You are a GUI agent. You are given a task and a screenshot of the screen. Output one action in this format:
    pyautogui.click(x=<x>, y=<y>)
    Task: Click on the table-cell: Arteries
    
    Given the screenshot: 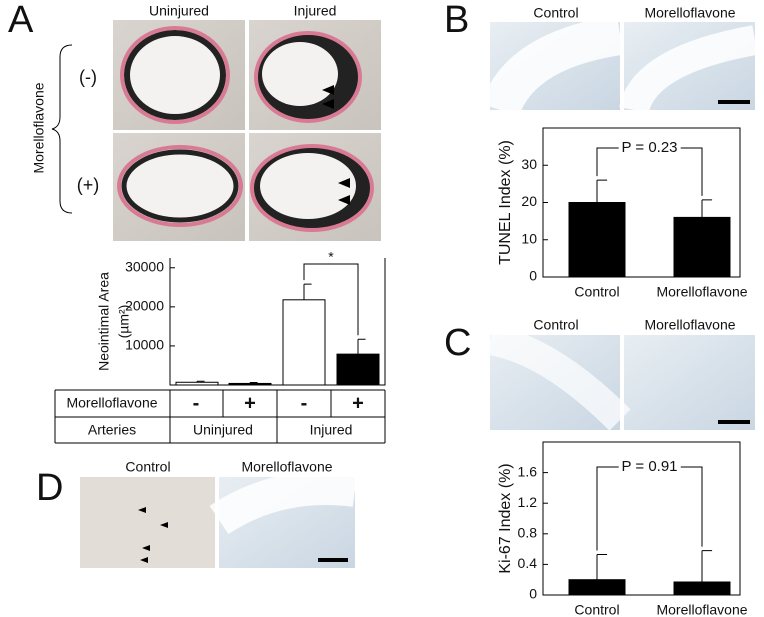 What is the action you would take?
    pyautogui.click(x=112, y=430)
    